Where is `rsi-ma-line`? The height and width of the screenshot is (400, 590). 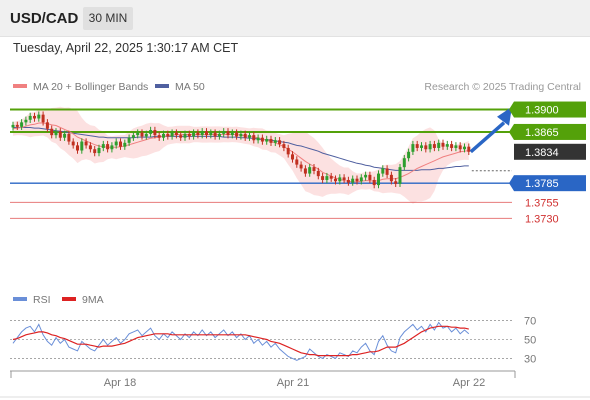 rsi-ma-line is located at coordinates (240, 341).